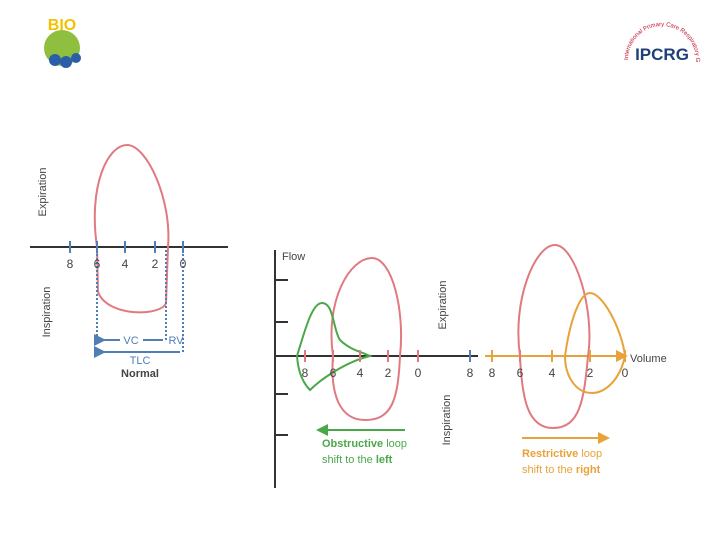 Image resolution: width=720 pixels, height=540 pixels. Describe the element at coordinates (662, 54) in the screenshot. I see `logo-name: IPCRG` at that location.